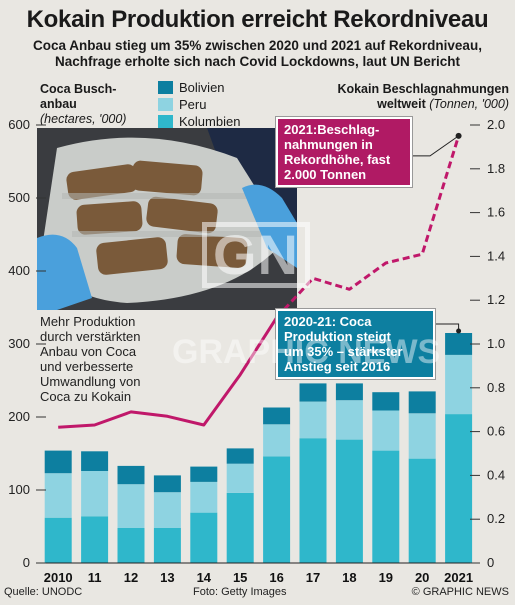  Describe the element at coordinates (58, 462) in the screenshot. I see `bar-bolivien-2010` at that location.